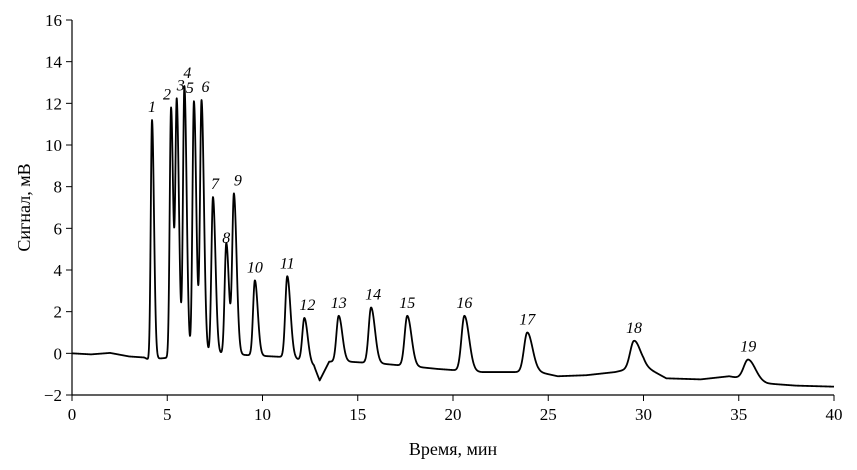  What do you see at coordinates (167, 94) in the screenshot?
I see `peak-label-2: 2` at bounding box center [167, 94].